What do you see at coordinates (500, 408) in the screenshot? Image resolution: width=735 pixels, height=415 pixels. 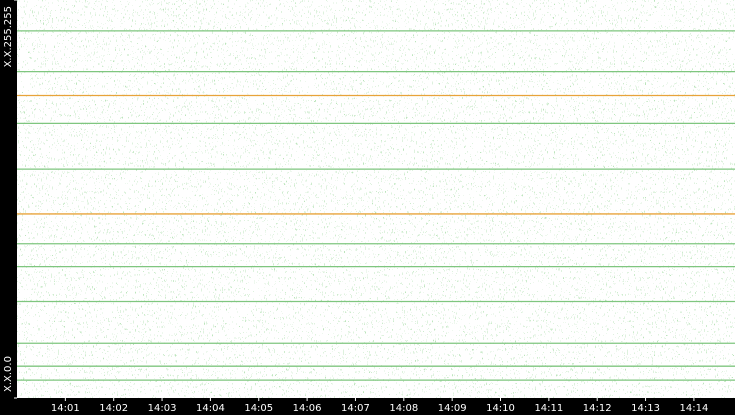 I see `x-tick-label: 14:10` at bounding box center [500, 408].